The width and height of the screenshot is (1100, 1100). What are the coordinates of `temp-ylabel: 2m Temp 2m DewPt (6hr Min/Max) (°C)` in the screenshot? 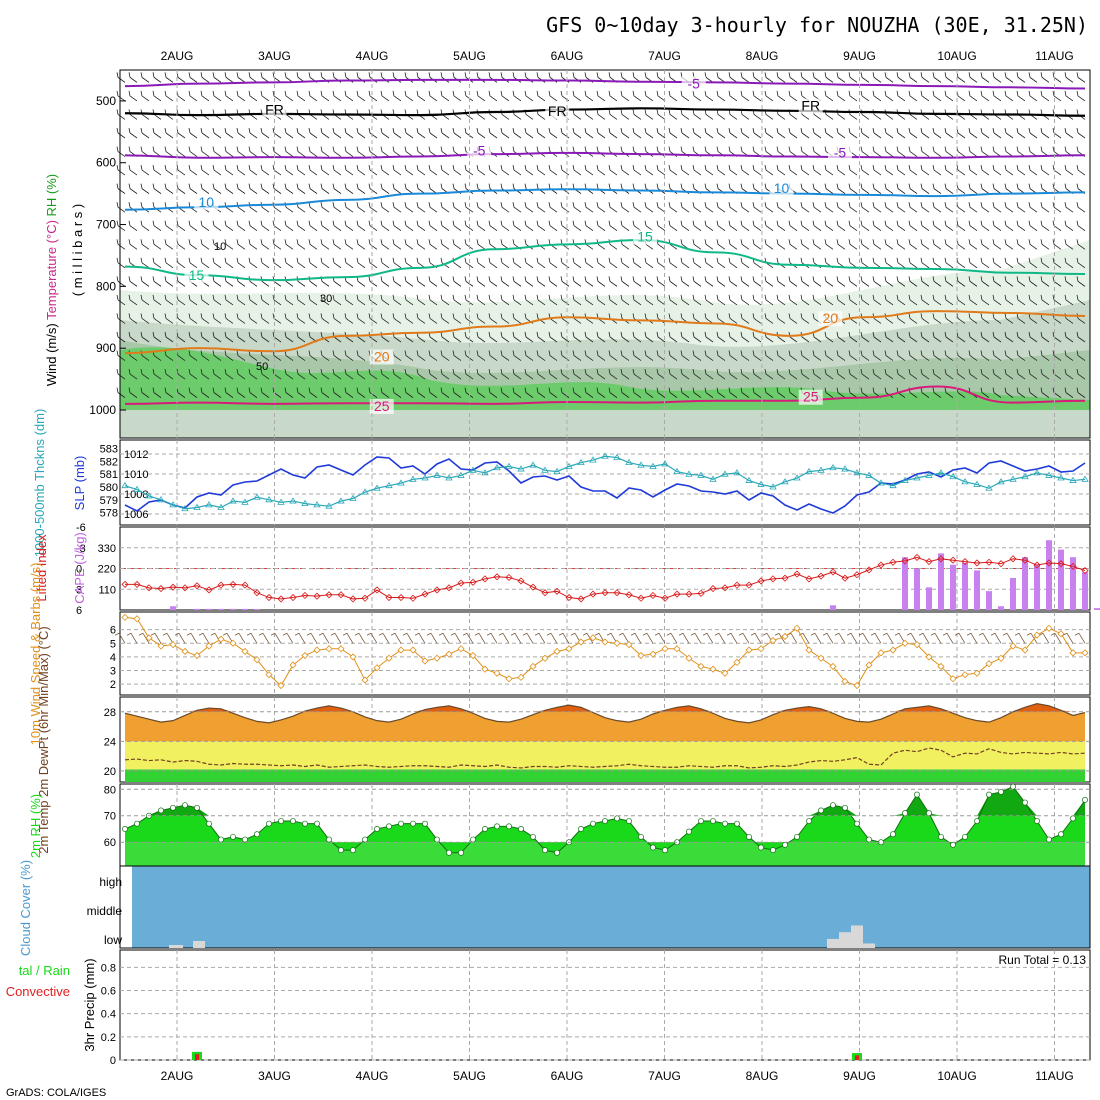 It's located at (43, 739).